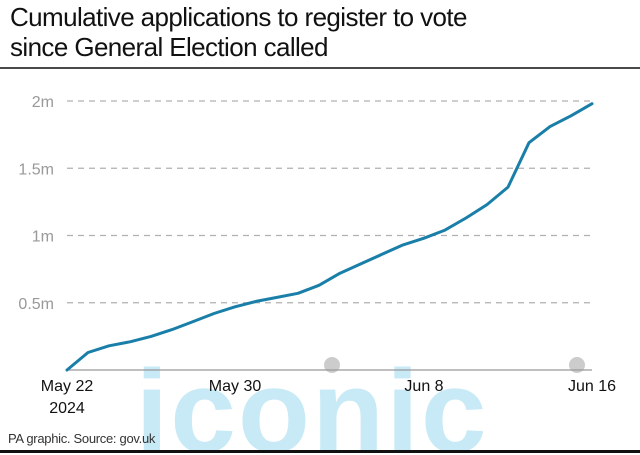 This screenshot has width=640, height=455. Describe the element at coordinates (320, 451) in the screenshot. I see `bottom-divider` at that location.